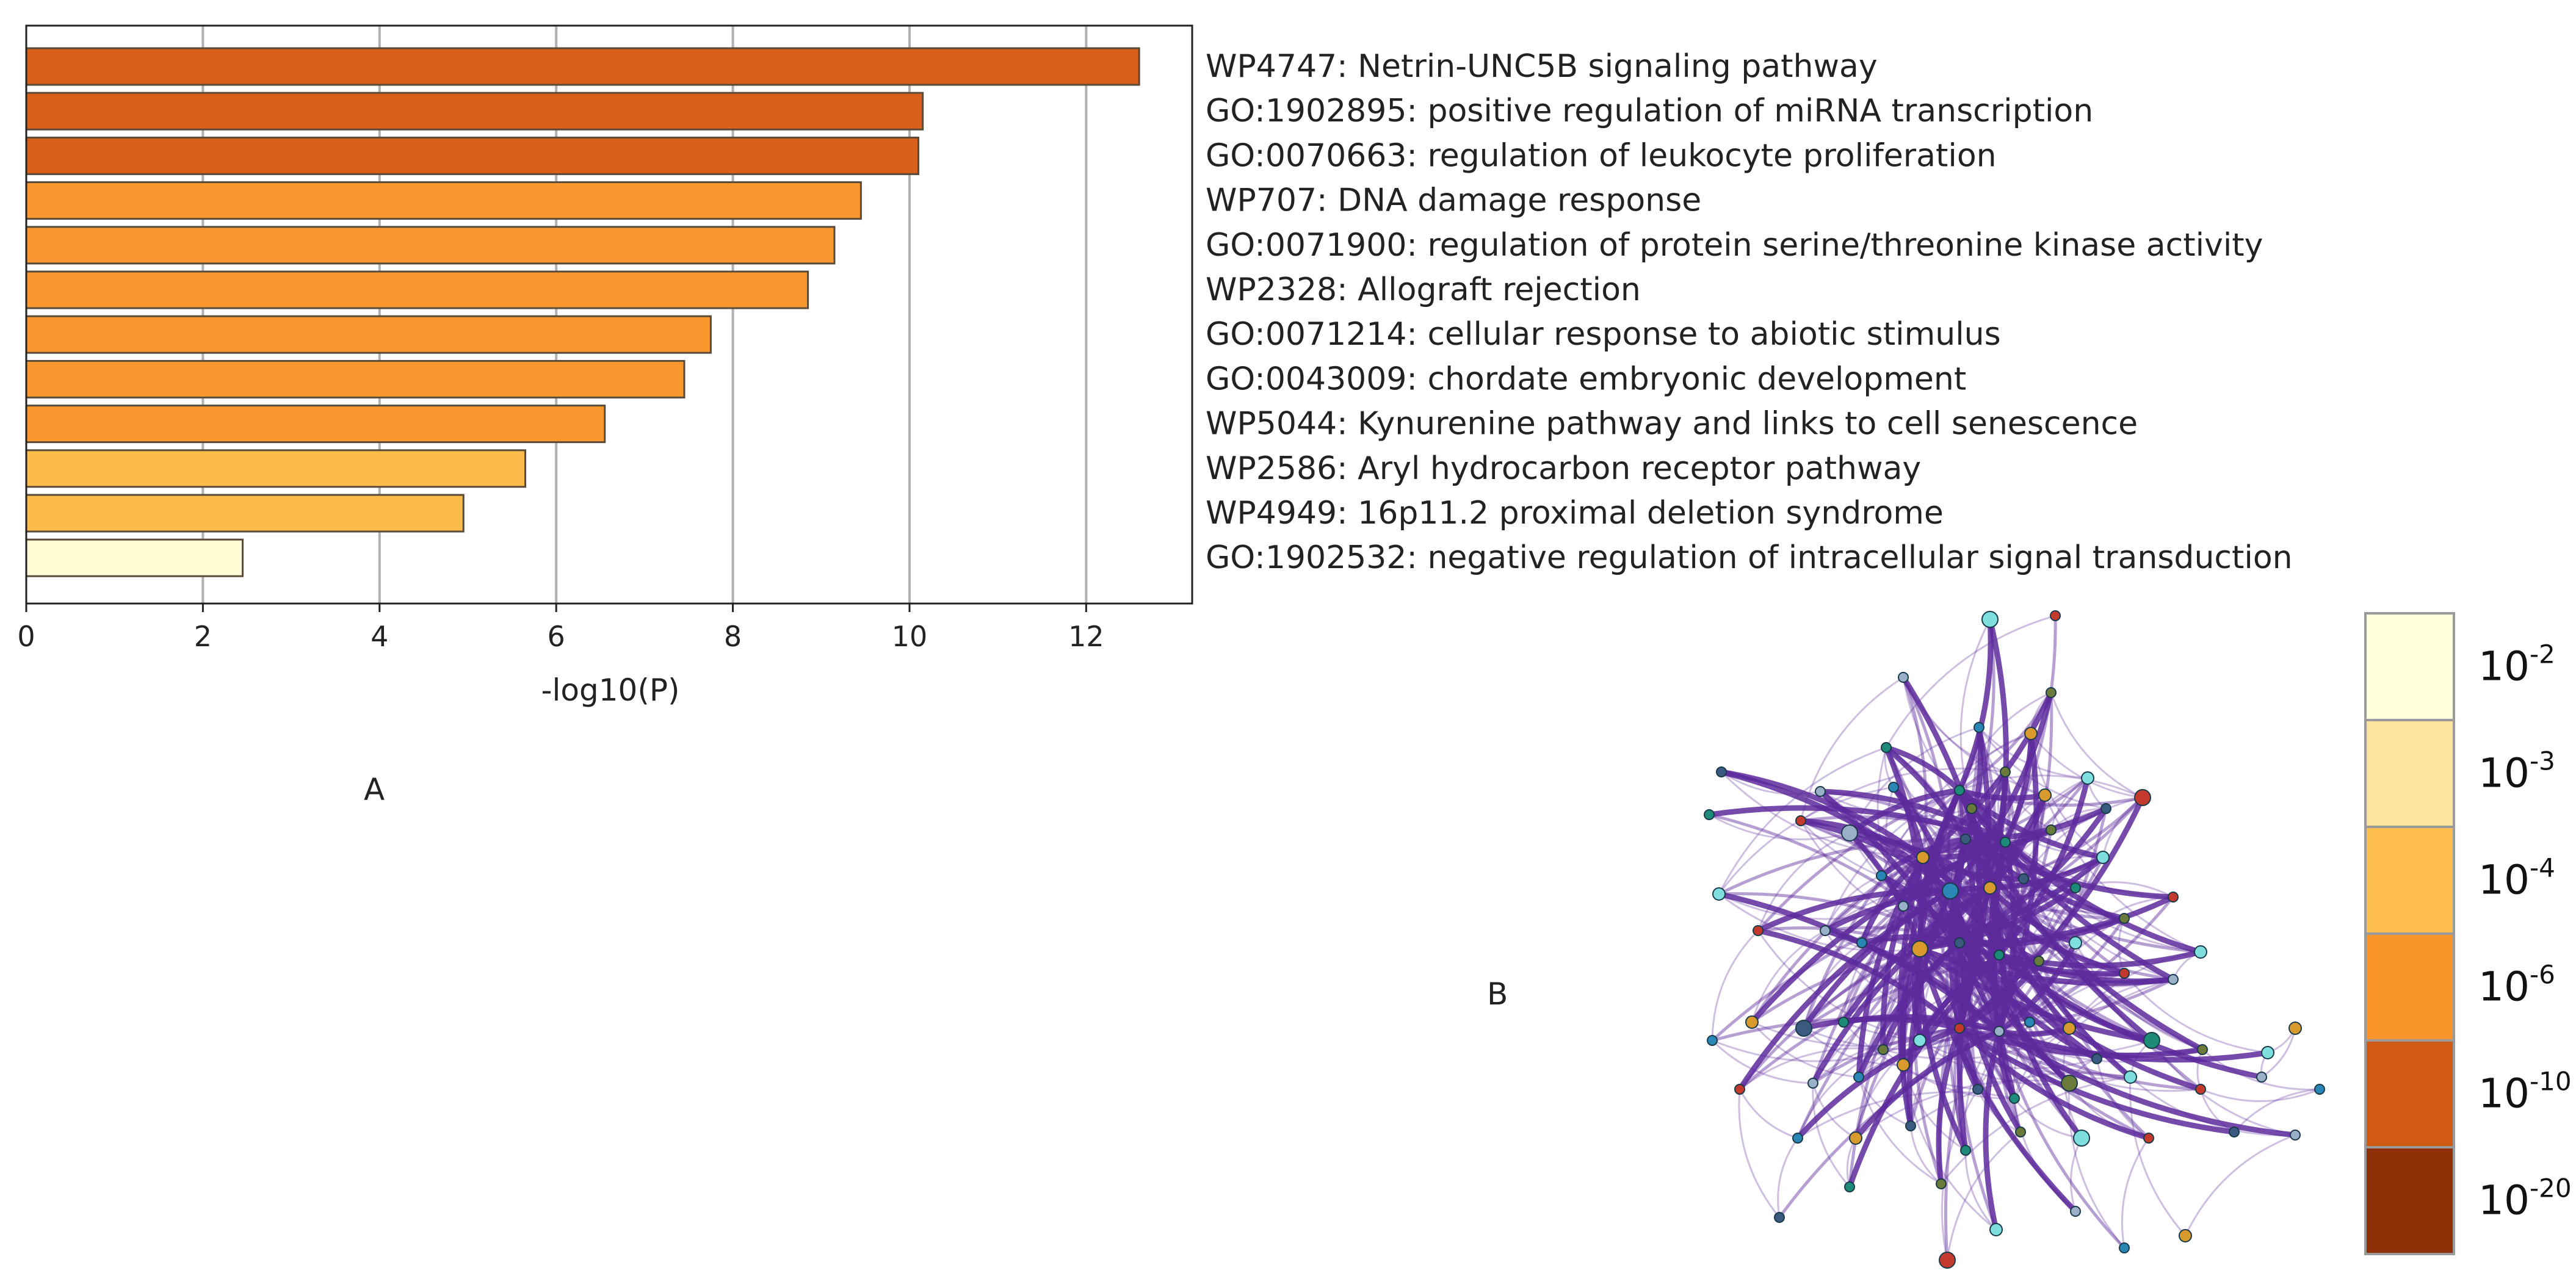 The height and width of the screenshot is (1276, 2576). I want to click on legend-label: 10-2, so click(2516, 665).